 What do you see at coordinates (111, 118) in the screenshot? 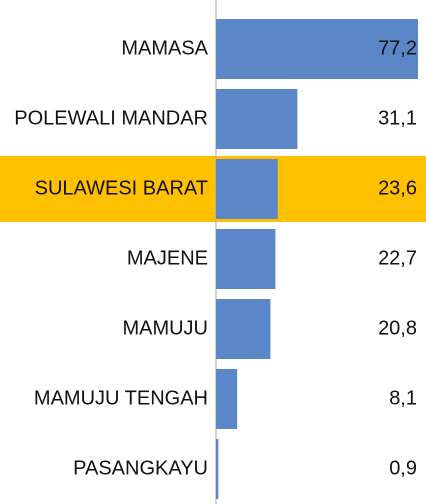
I see `category-label: POLEWALI MANDAR` at bounding box center [111, 118].